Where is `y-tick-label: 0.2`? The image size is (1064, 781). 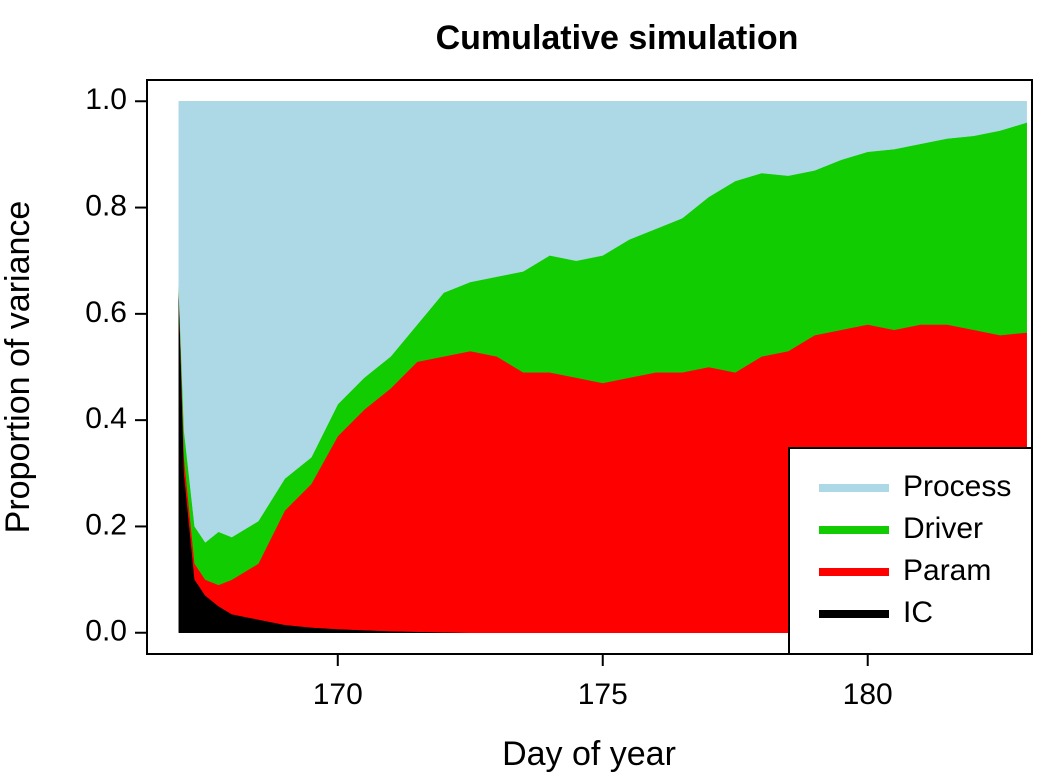
y-tick-label: 0.2 is located at coordinates (106, 524).